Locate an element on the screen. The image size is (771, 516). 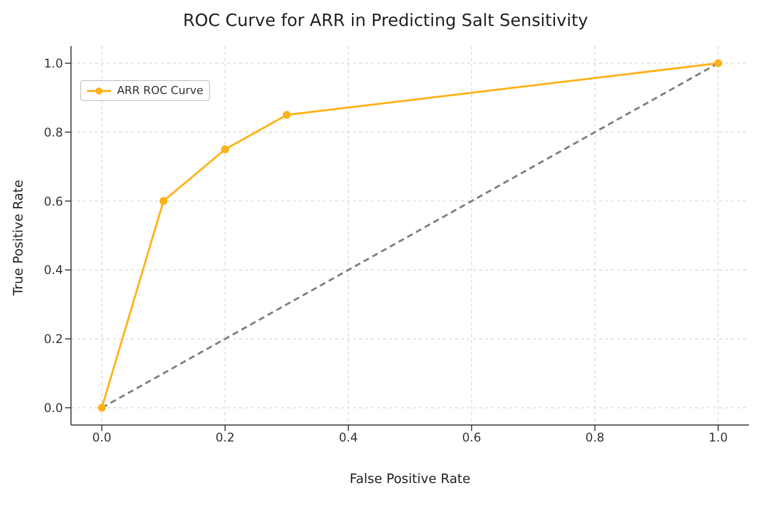
x-tick-label: 0.6 is located at coordinates (472, 437).